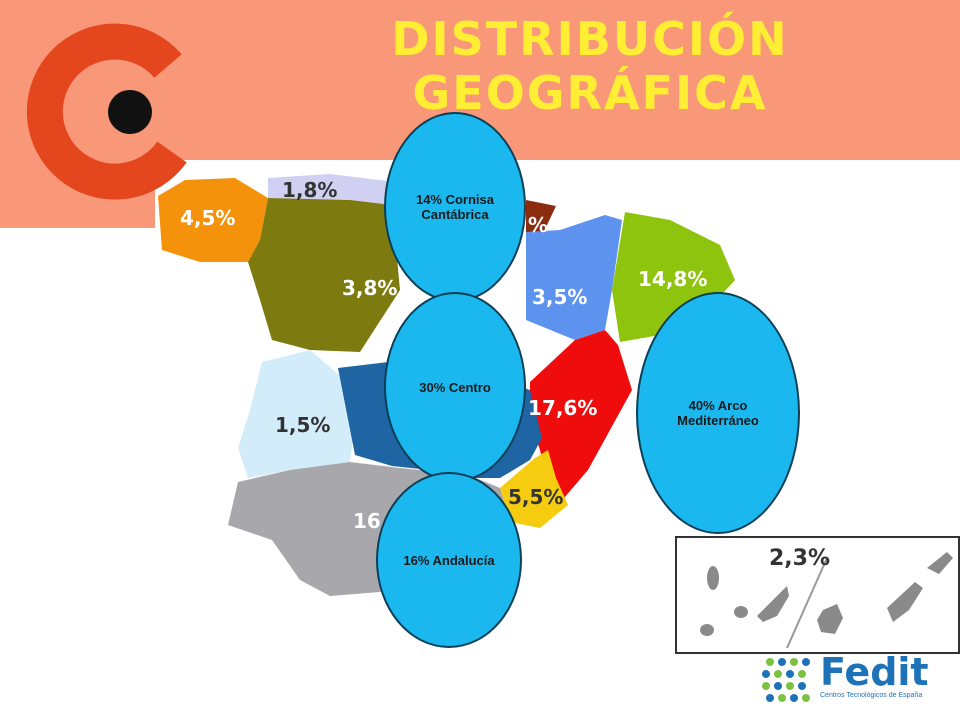 The width and height of the screenshot is (960, 720). What do you see at coordinates (940, 563) in the screenshot?
I see `island-lanzarote` at bounding box center [940, 563].